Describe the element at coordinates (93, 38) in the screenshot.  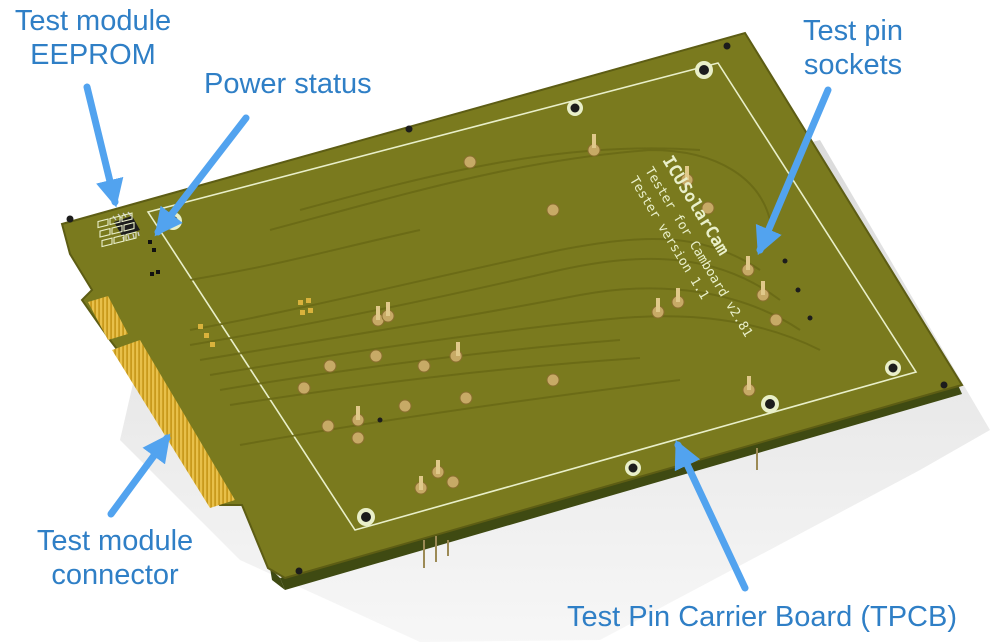
I see `label-test-module-eeprom: Test module EEPROM` at that location.